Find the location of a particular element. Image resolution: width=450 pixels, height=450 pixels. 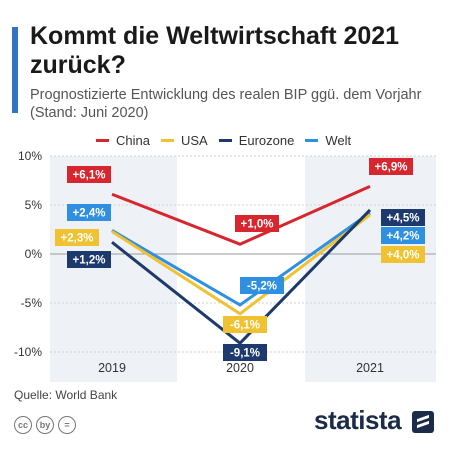

series-line-usa is located at coordinates (241, 264).